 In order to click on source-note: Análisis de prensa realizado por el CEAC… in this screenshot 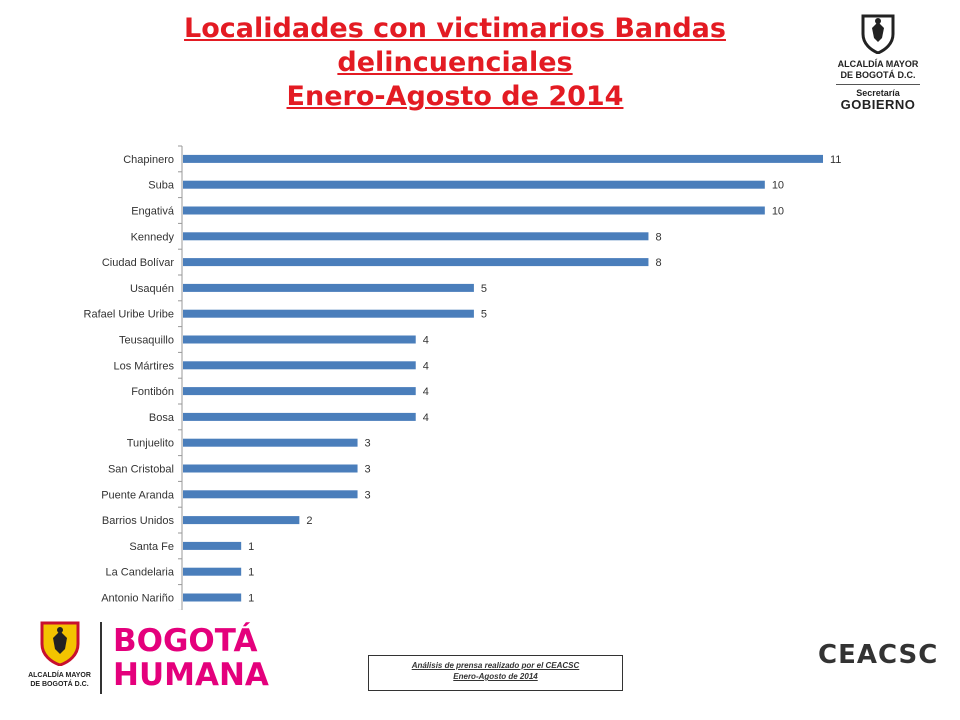, I will do `click(495, 673)`.